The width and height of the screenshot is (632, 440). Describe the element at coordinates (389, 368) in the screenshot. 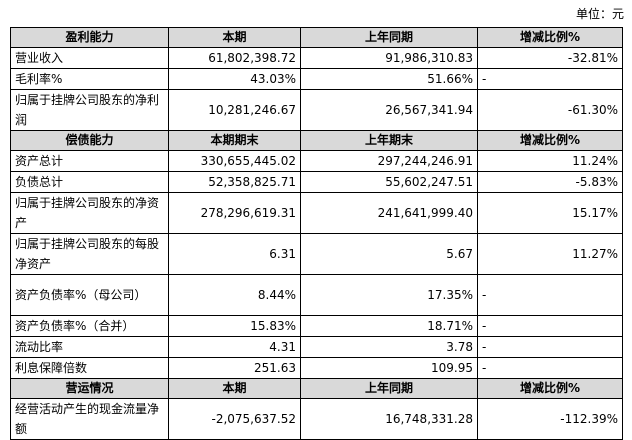

I see `value-cell: 109.95` at that location.